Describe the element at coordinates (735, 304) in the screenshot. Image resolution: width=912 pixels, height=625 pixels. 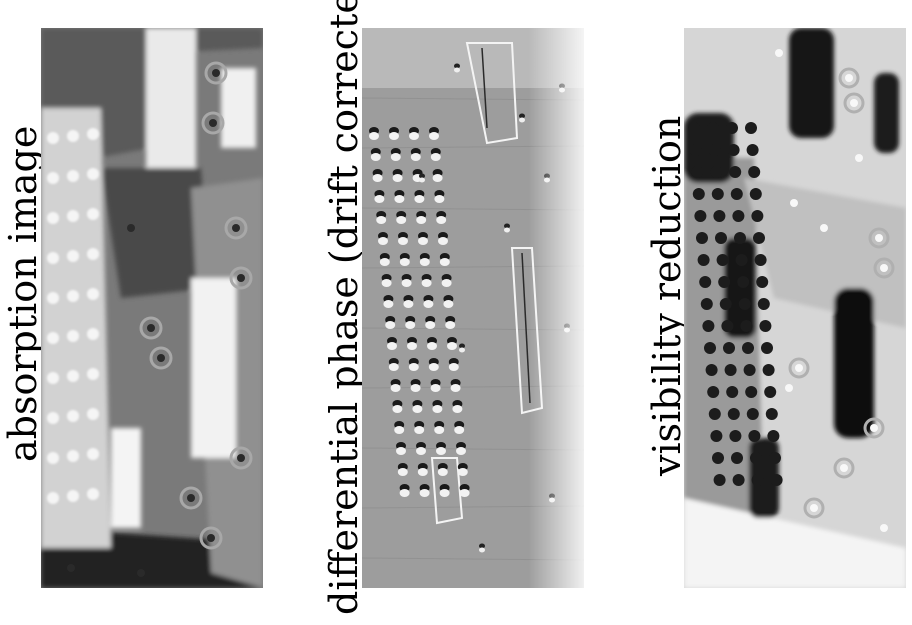
I see `visibility-hole-array` at that location.